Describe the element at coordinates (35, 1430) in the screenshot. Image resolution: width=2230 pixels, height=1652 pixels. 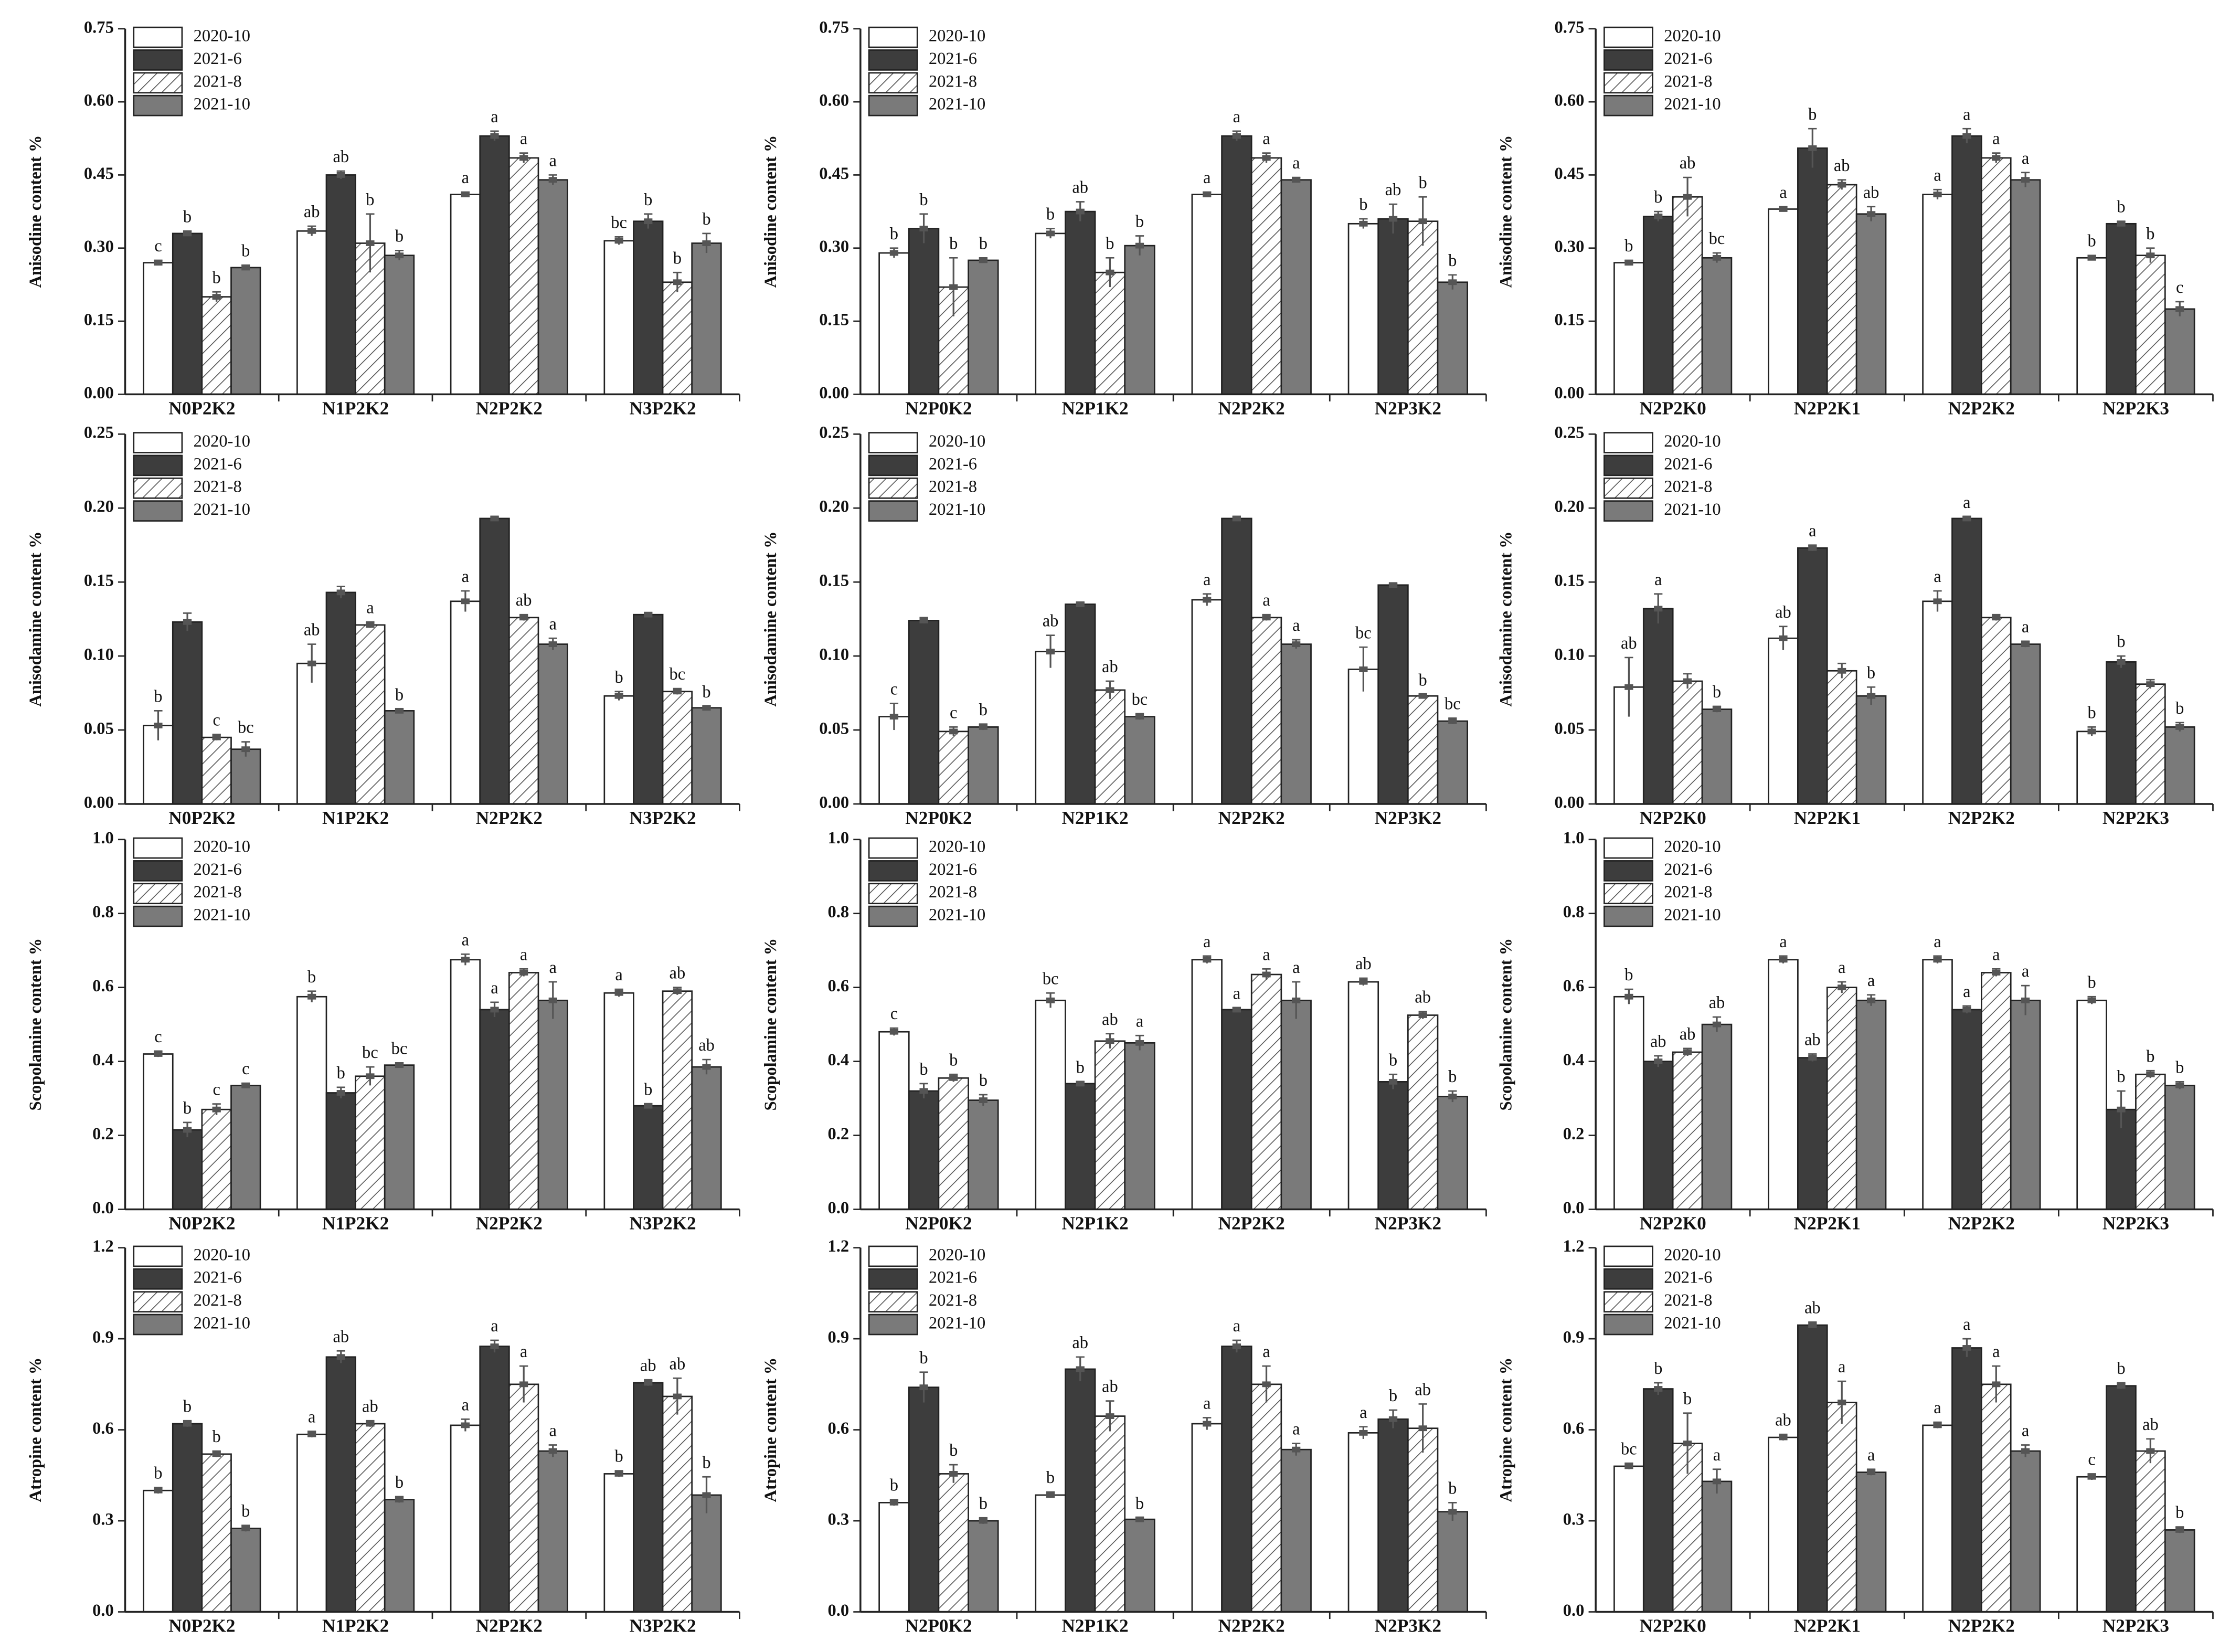
I see `y-axis-label: Atropine content %` at that location.